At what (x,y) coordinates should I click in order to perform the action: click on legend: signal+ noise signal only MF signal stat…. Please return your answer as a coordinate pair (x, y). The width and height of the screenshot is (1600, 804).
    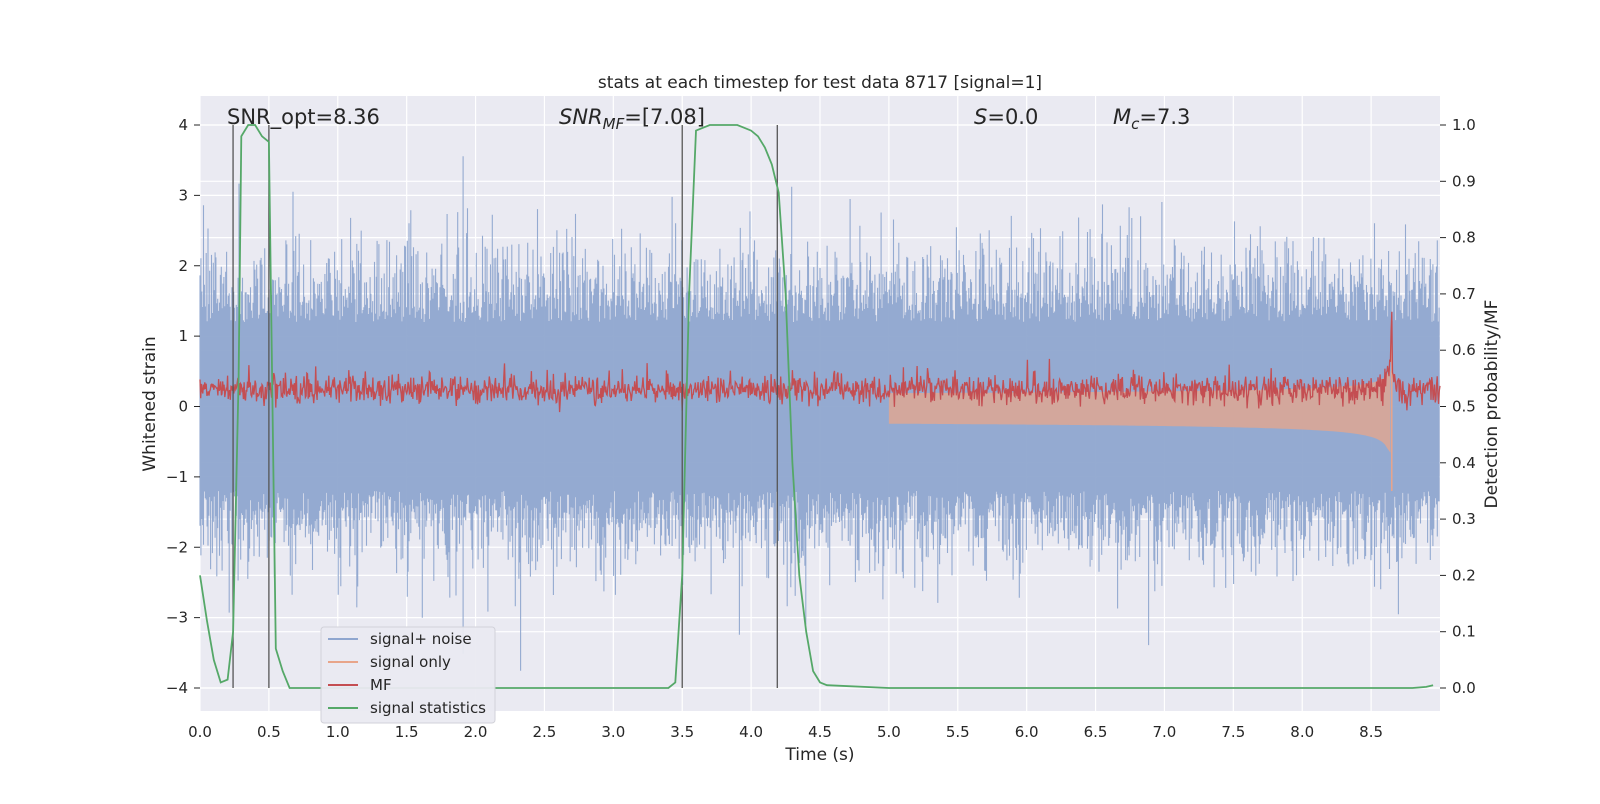
    Looking at the image, I should click on (408, 675).